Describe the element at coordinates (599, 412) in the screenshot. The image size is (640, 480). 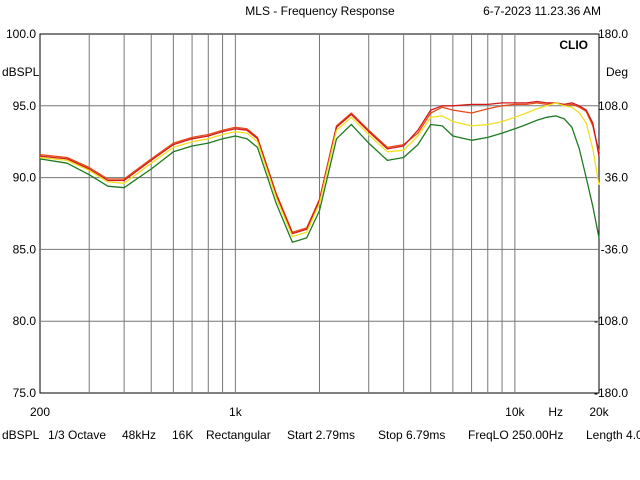
I see `x-tick-label: 20k` at that location.